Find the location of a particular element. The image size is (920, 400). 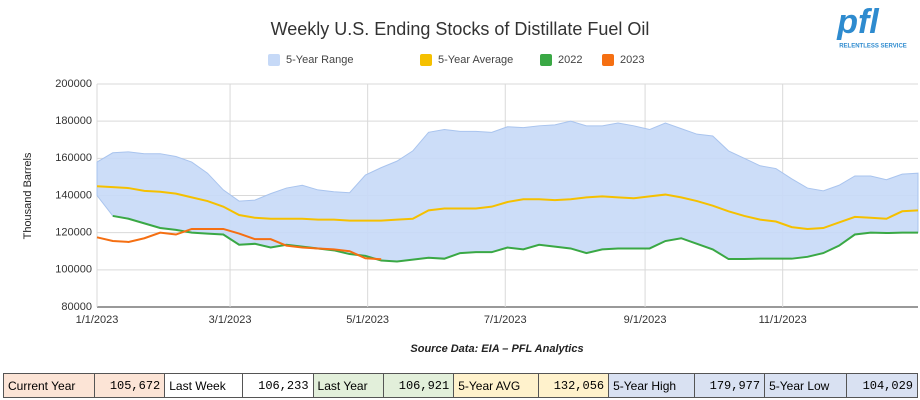

table-label: Last Week is located at coordinates (203, 385).